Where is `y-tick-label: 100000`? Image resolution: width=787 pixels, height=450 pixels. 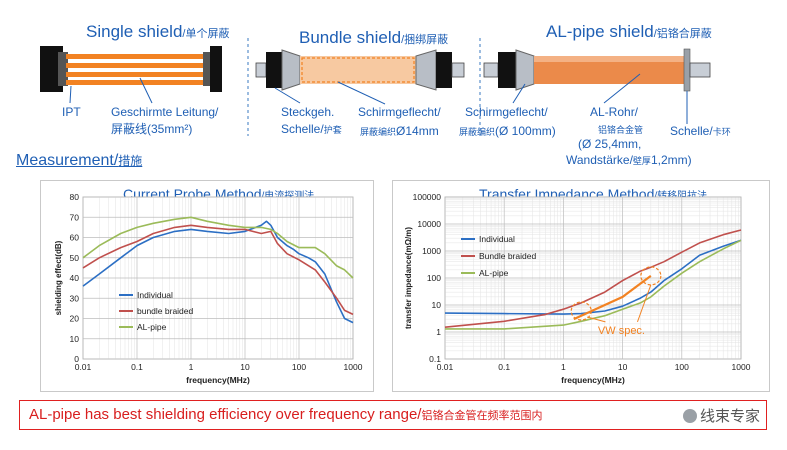
y-tick-label: 100000 is located at coordinates (427, 197).